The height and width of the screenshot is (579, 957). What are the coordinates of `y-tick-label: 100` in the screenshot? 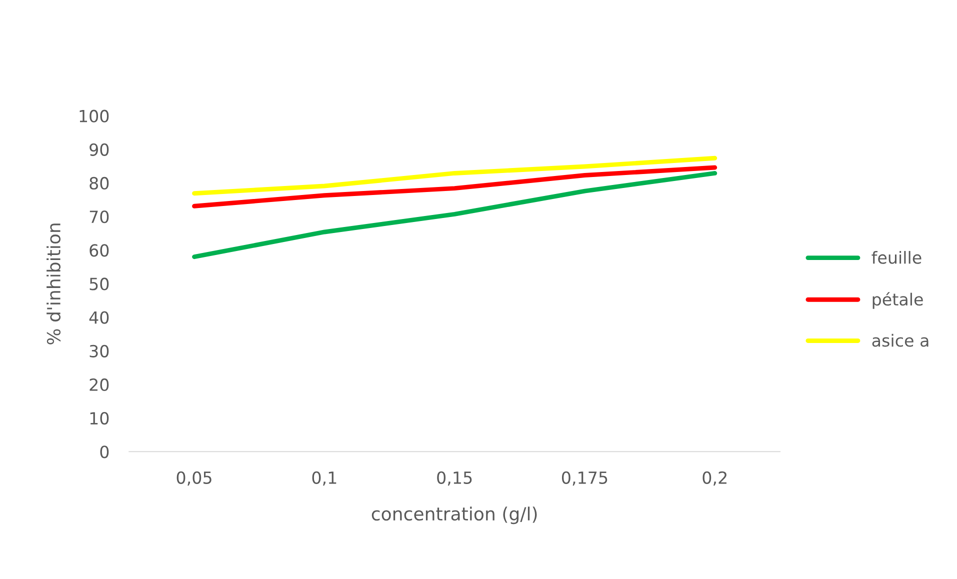 It's located at (94, 116).